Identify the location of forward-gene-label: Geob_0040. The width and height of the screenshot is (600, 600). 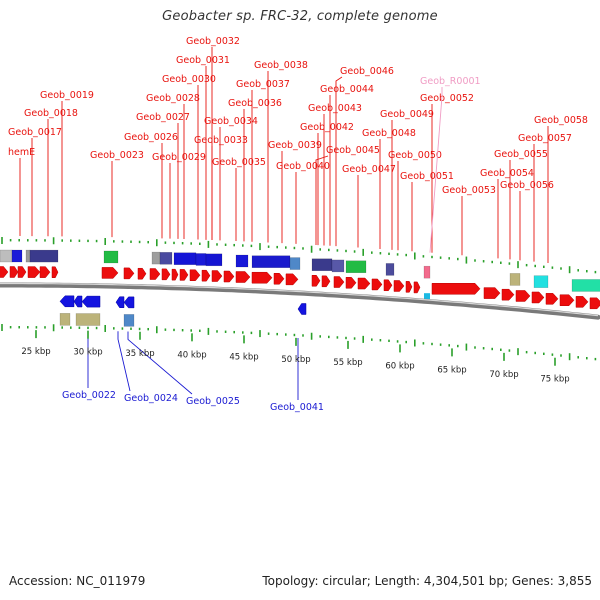
(303, 166).